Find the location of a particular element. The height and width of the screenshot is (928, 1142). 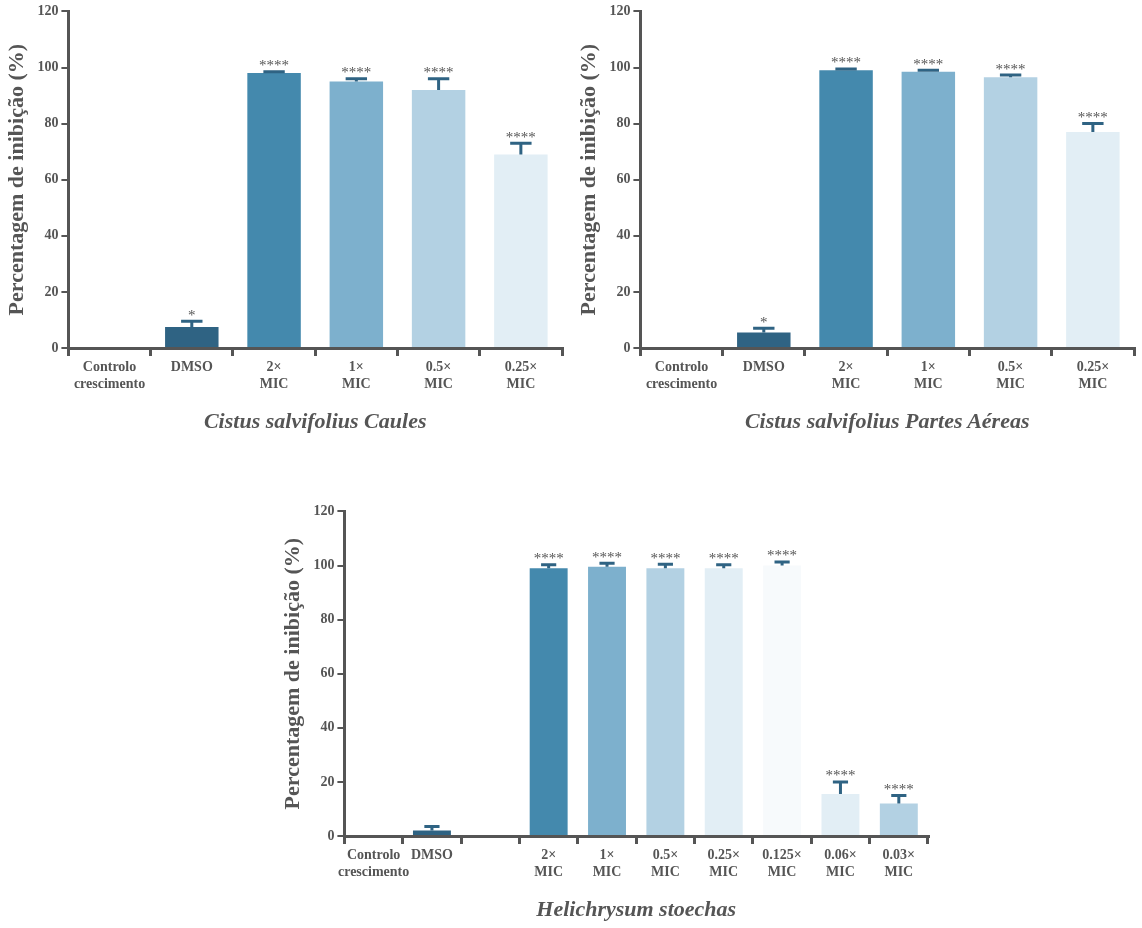

x-axis-title: Helichrysum stoechas is located at coordinates (636, 909).